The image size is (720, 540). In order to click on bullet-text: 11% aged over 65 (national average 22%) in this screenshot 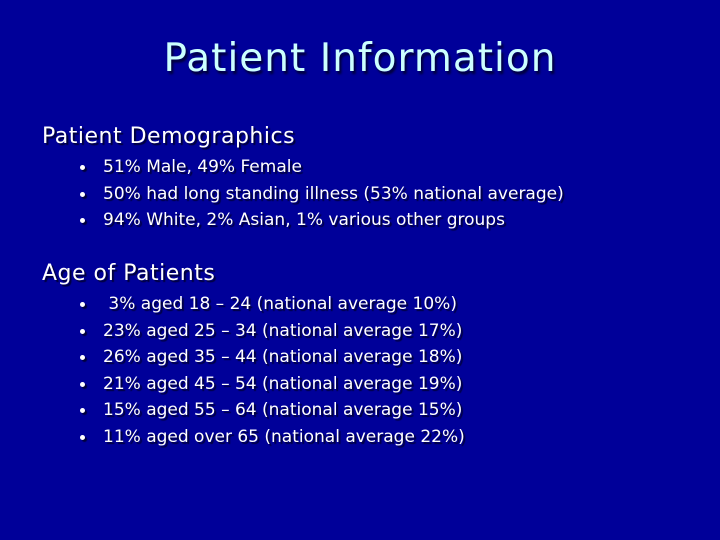, I will do `click(284, 436)`.